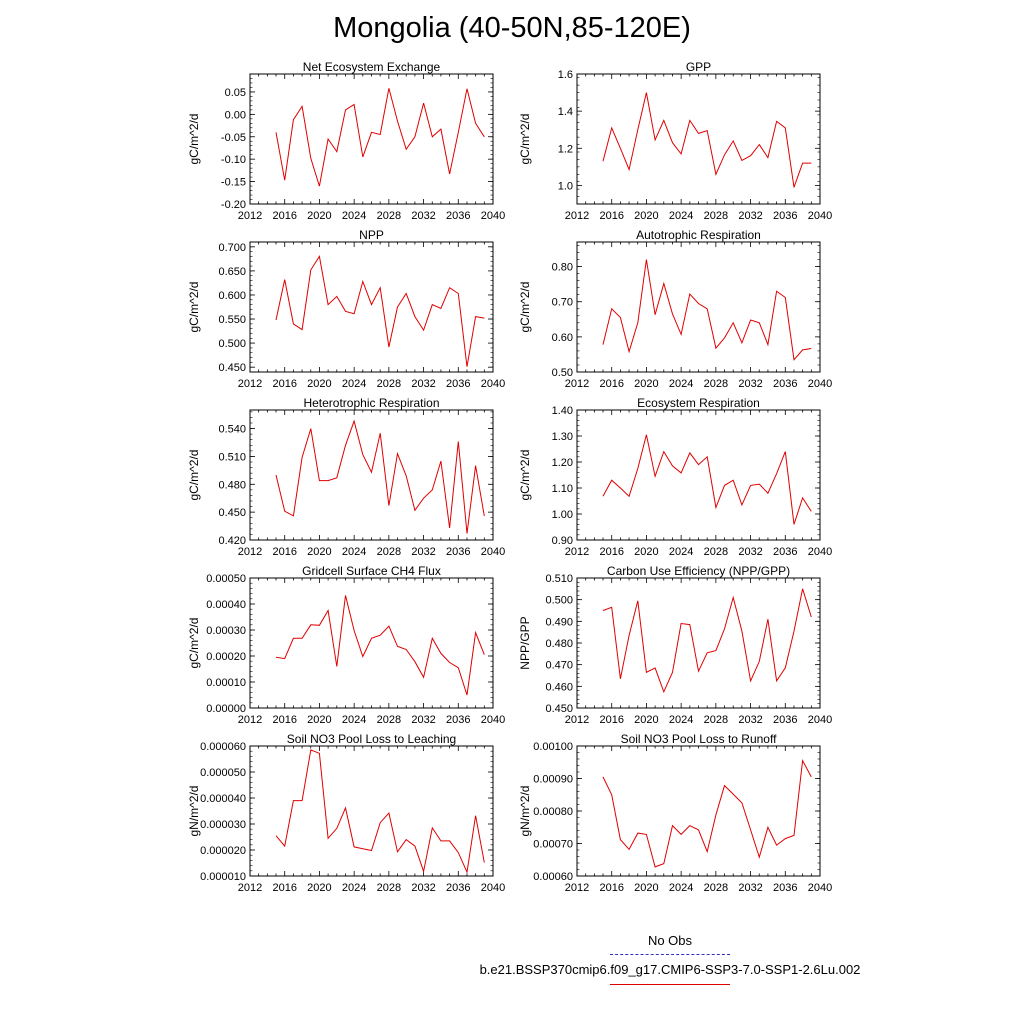 This screenshot has width=1024, height=1024. Describe the element at coordinates (559, 579) in the screenshot. I see `y-tick-label: 0.510` at that location.